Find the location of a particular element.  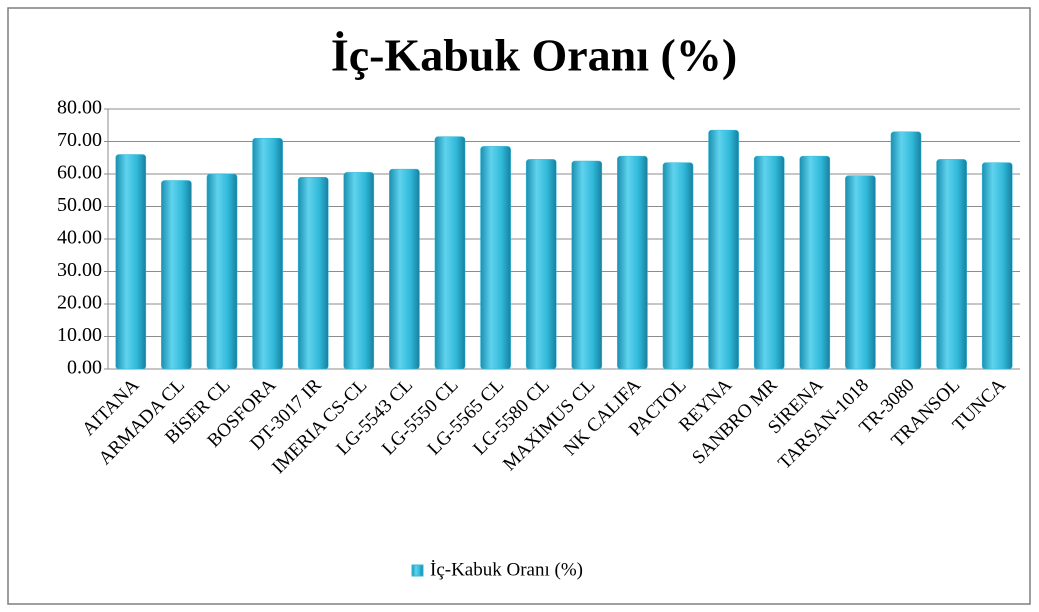

chart-title: İç-Kabuk Oranı (%) is located at coordinates (534, 55).